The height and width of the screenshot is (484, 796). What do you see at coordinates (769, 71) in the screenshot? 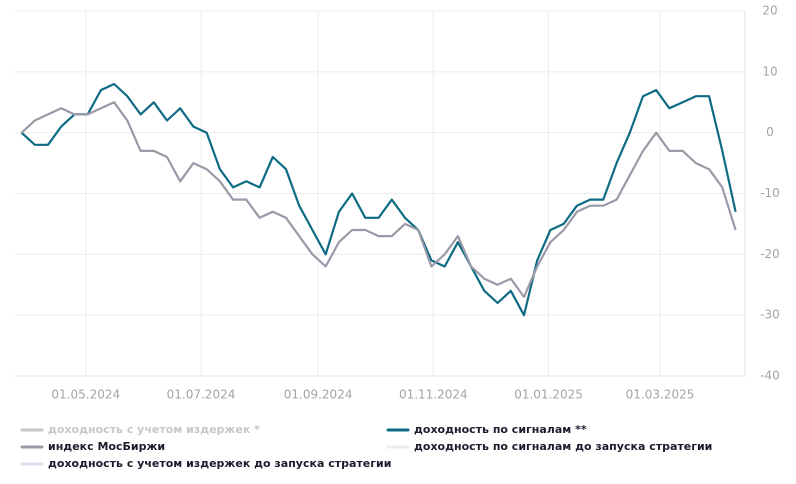
I see `y-tick-label: 10` at bounding box center [769, 71].